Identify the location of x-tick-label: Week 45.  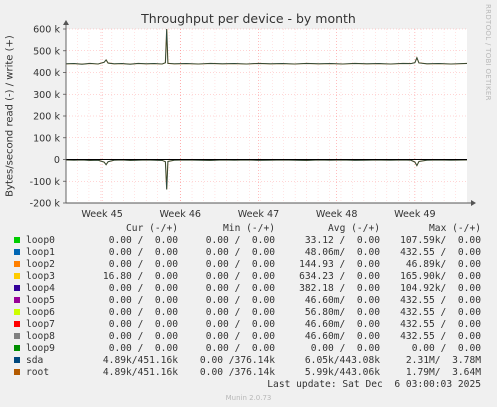
(102, 214).